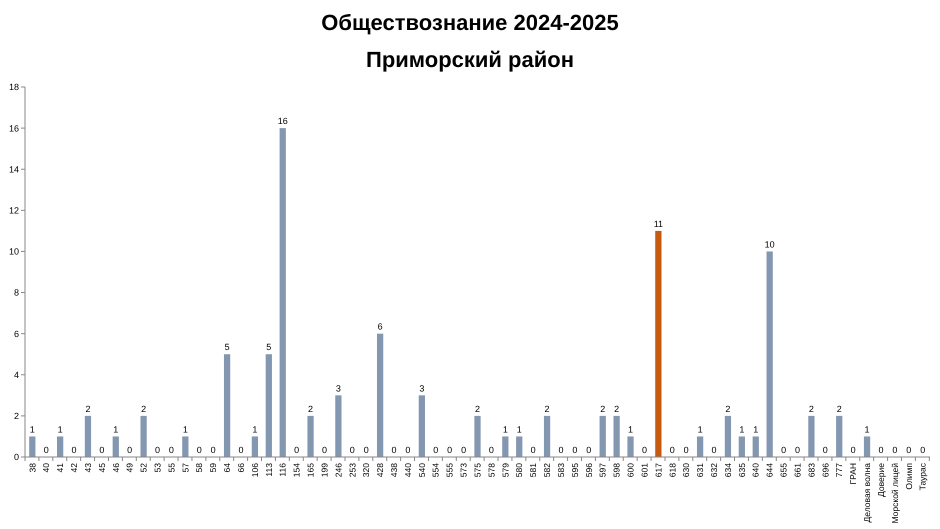 The image size is (940, 529). I want to click on x-tick-label: 46, so click(115, 467).